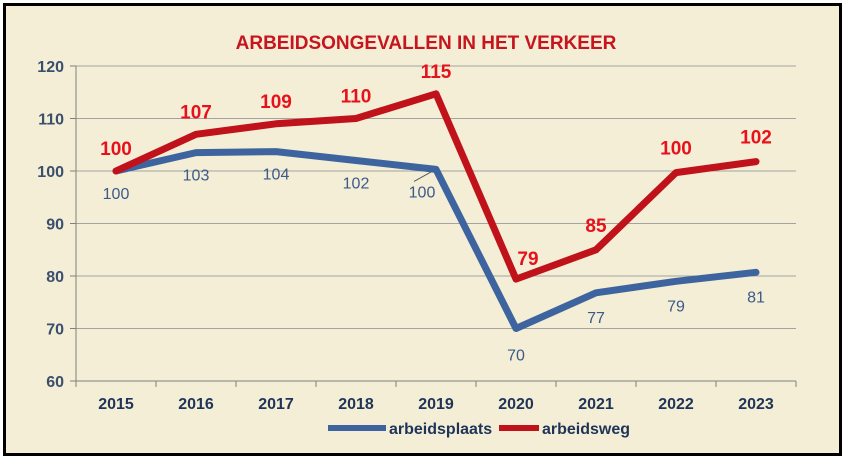 This screenshot has height=458, width=845. Describe the element at coordinates (422, 192) in the screenshot. I see `data-label-arbeidsplaats-2019: 100` at that location.